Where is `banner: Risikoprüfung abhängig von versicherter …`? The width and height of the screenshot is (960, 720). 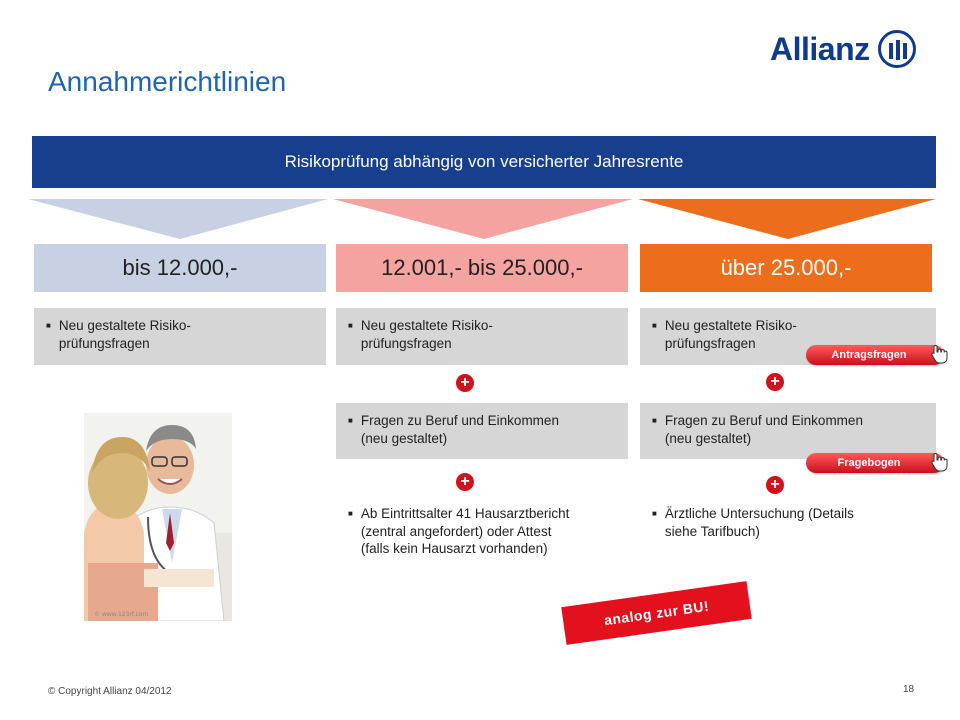
banner: Risikoprüfung abhängig von versicherter … is located at coordinates (484, 162).